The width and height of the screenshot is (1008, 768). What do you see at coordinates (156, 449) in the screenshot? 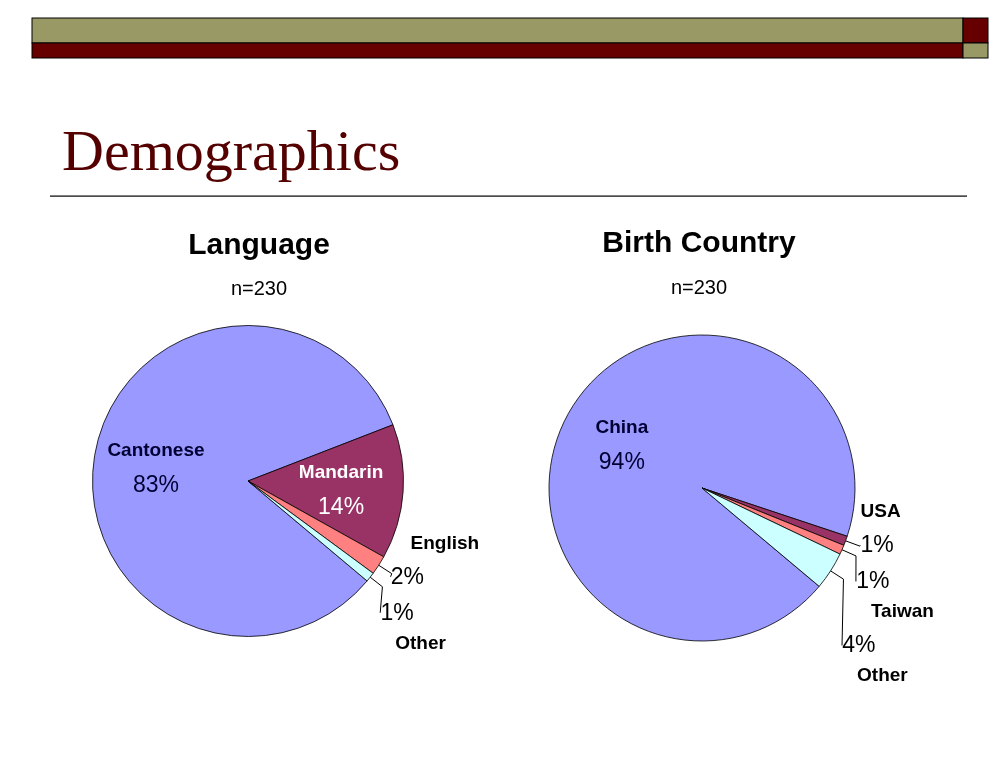
I see `slice-label: Cantonese` at bounding box center [156, 449].